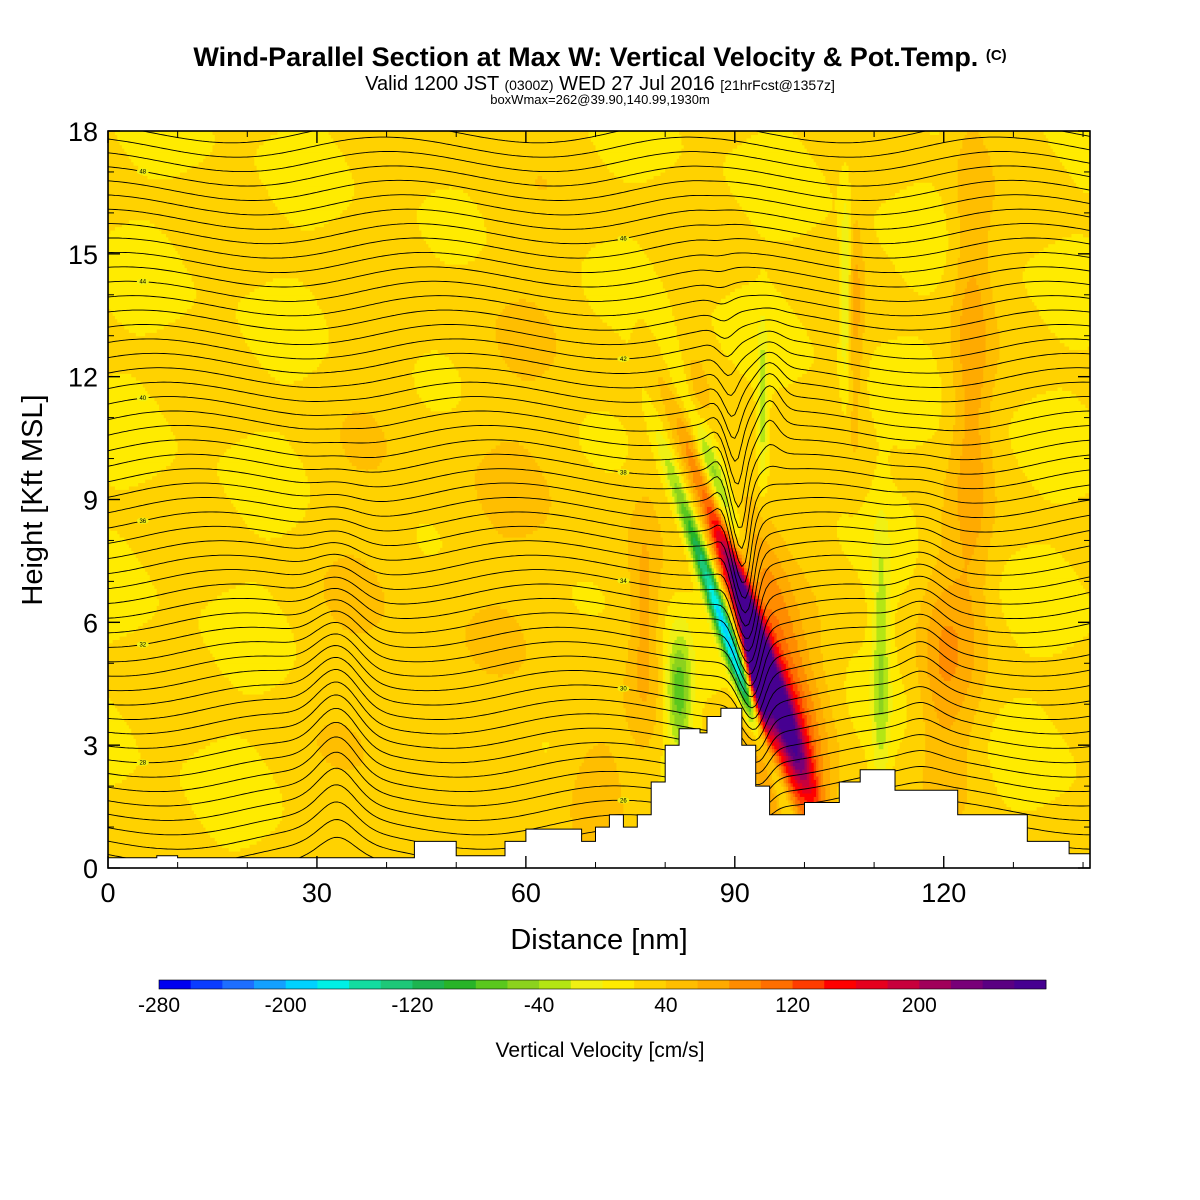 The height and width of the screenshot is (1200, 1200). What do you see at coordinates (599, 788) in the screenshot?
I see `terrain-profile` at bounding box center [599, 788].